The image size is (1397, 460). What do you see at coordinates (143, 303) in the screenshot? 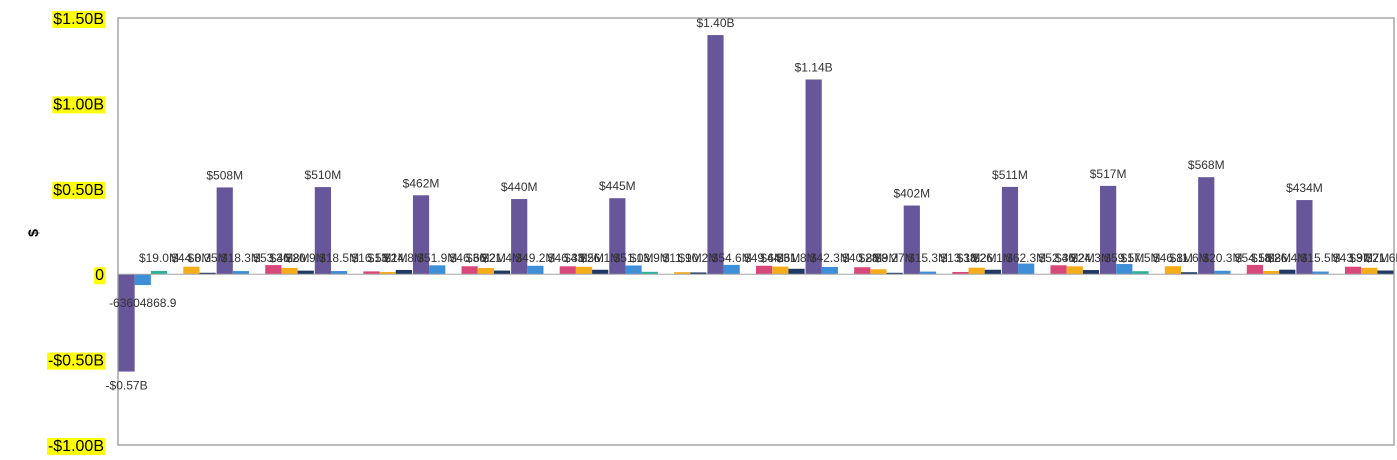
I see `data-label: -63604868.9` at bounding box center [143, 303].